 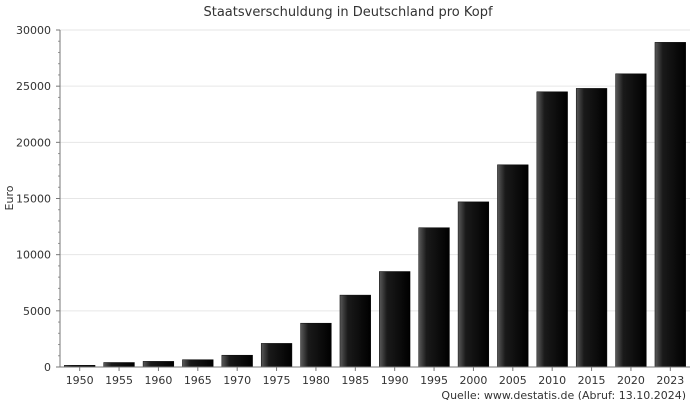 What do you see at coordinates (119, 365) in the screenshot?
I see `bar-1955` at bounding box center [119, 365].